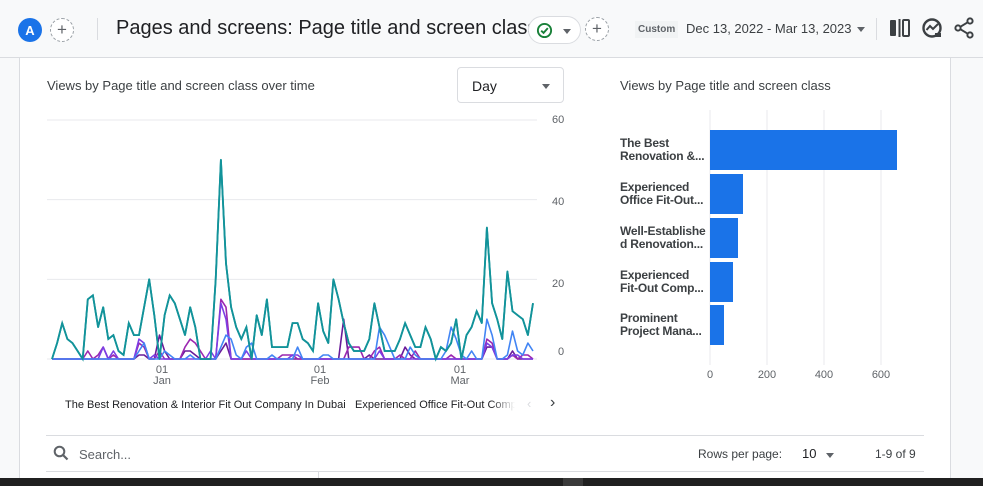  Describe the element at coordinates (162, 375) in the screenshot. I see `x-tick-jan: 01 Jan` at that location.